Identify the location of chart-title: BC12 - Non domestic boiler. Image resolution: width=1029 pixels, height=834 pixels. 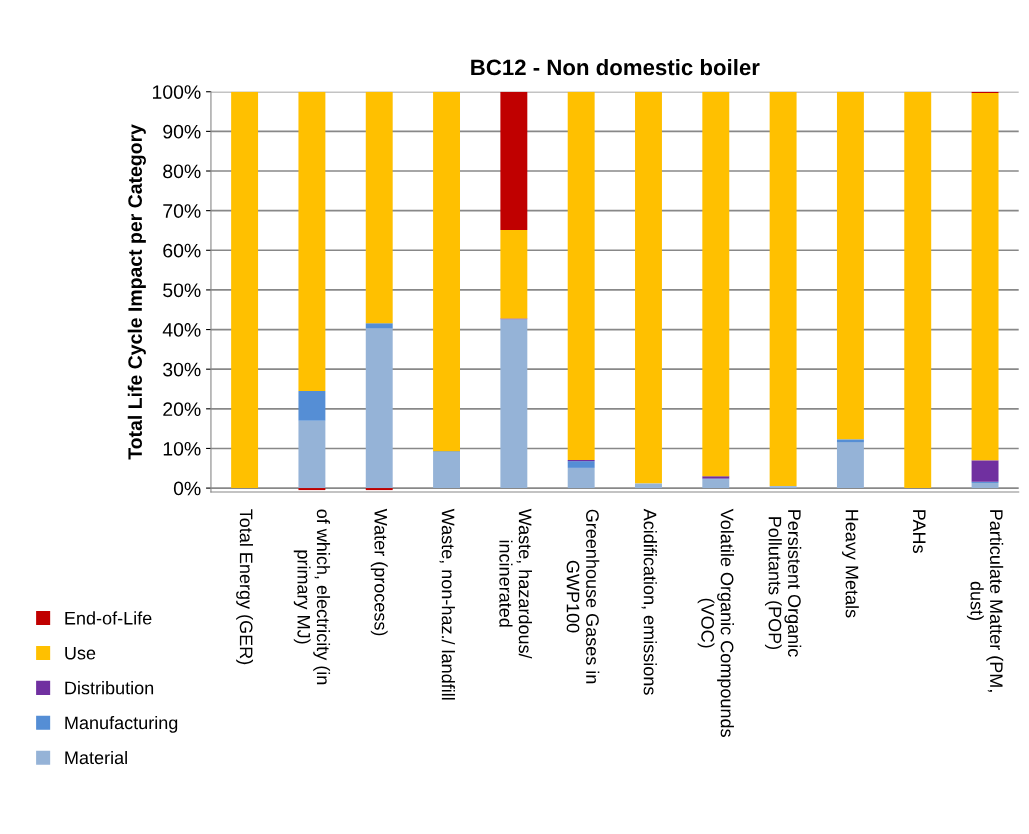
(615, 67).